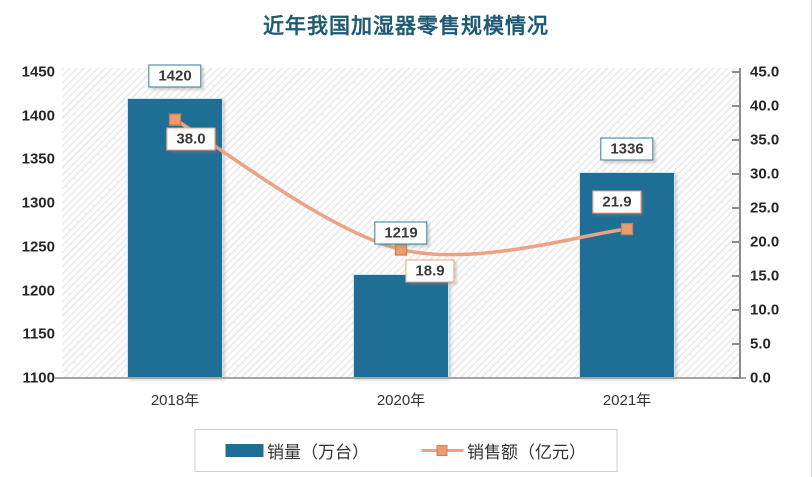  Describe the element at coordinates (38, 203) in the screenshot. I see `left-axis-tick: 1300` at that location.